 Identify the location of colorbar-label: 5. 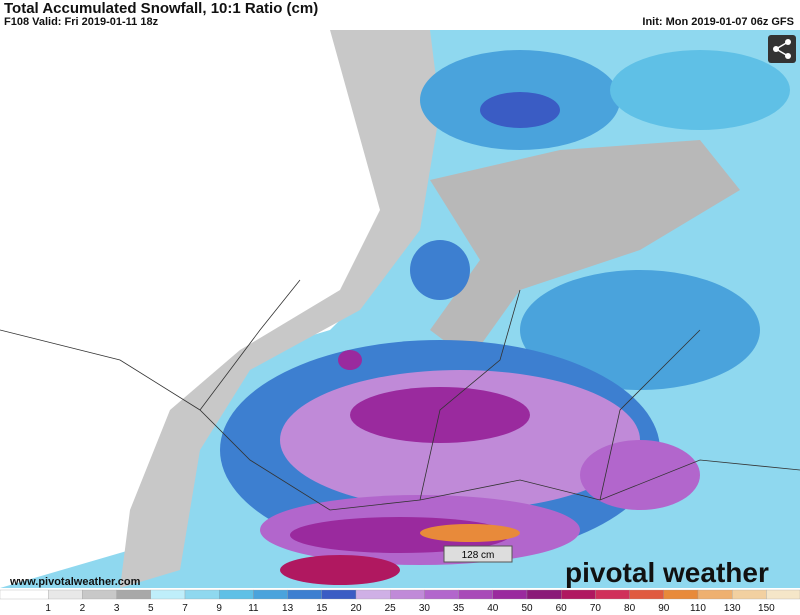
(151, 608).